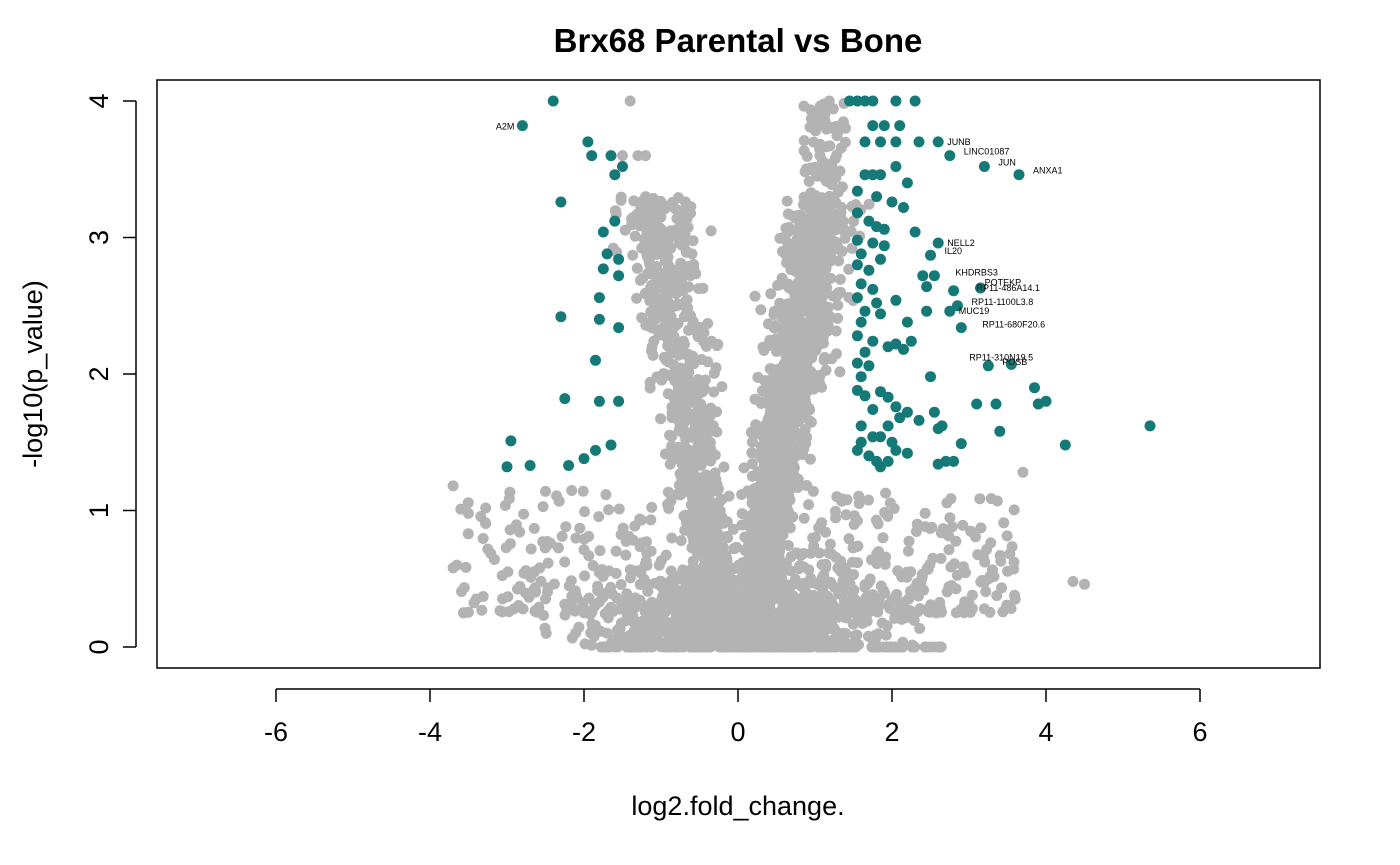 The height and width of the screenshot is (865, 1400). What do you see at coordinates (584, 732) in the screenshot?
I see `x-tick-label: -2` at bounding box center [584, 732].